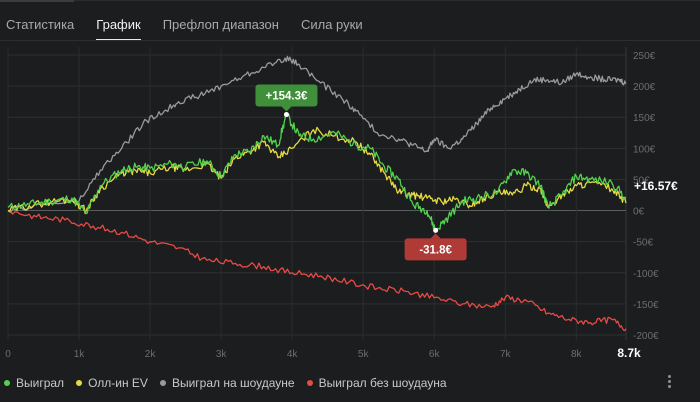 This screenshot has width=700, height=402. Describe the element at coordinates (80, 354) in the screenshot. I see `x-tick-label: 1k` at that location.